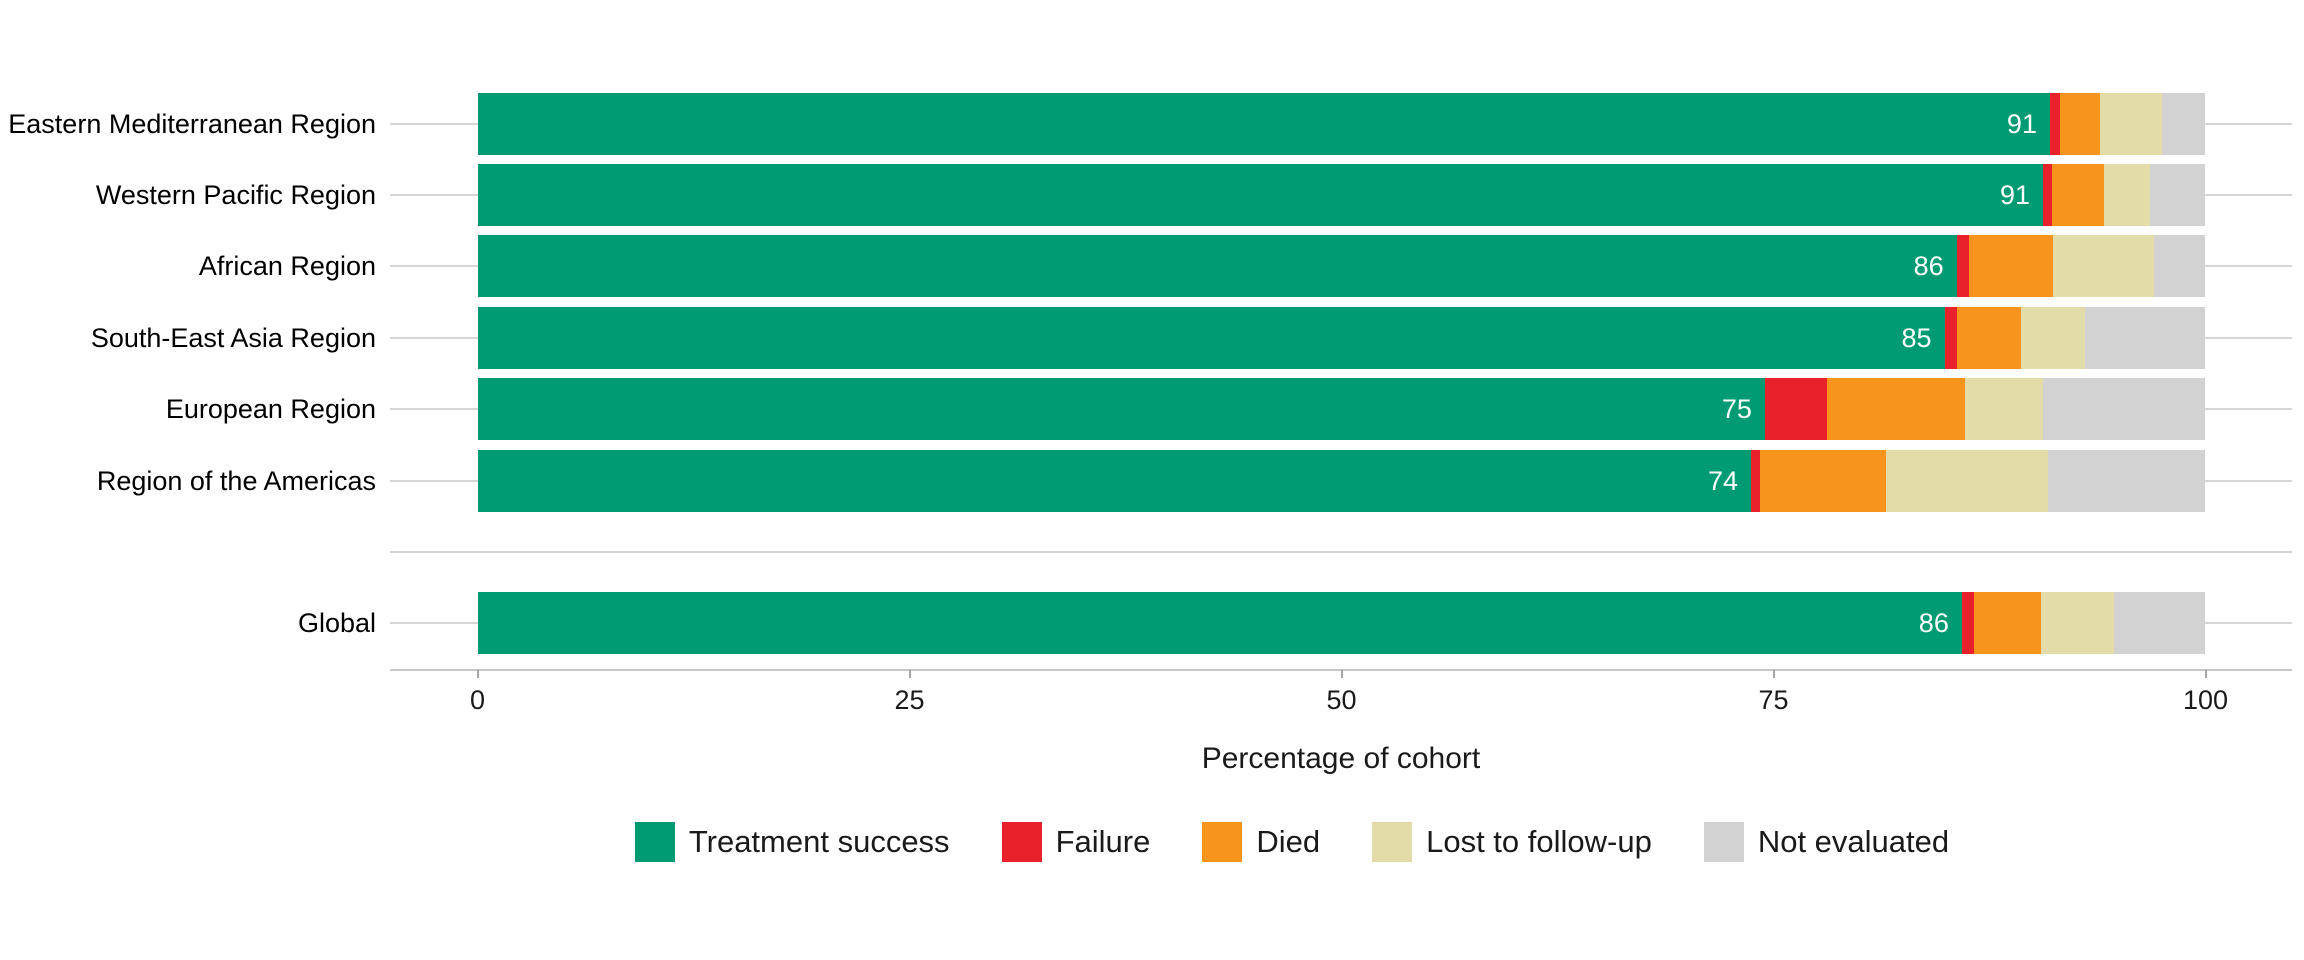  I want to click on gridline, so click(1341, 551).